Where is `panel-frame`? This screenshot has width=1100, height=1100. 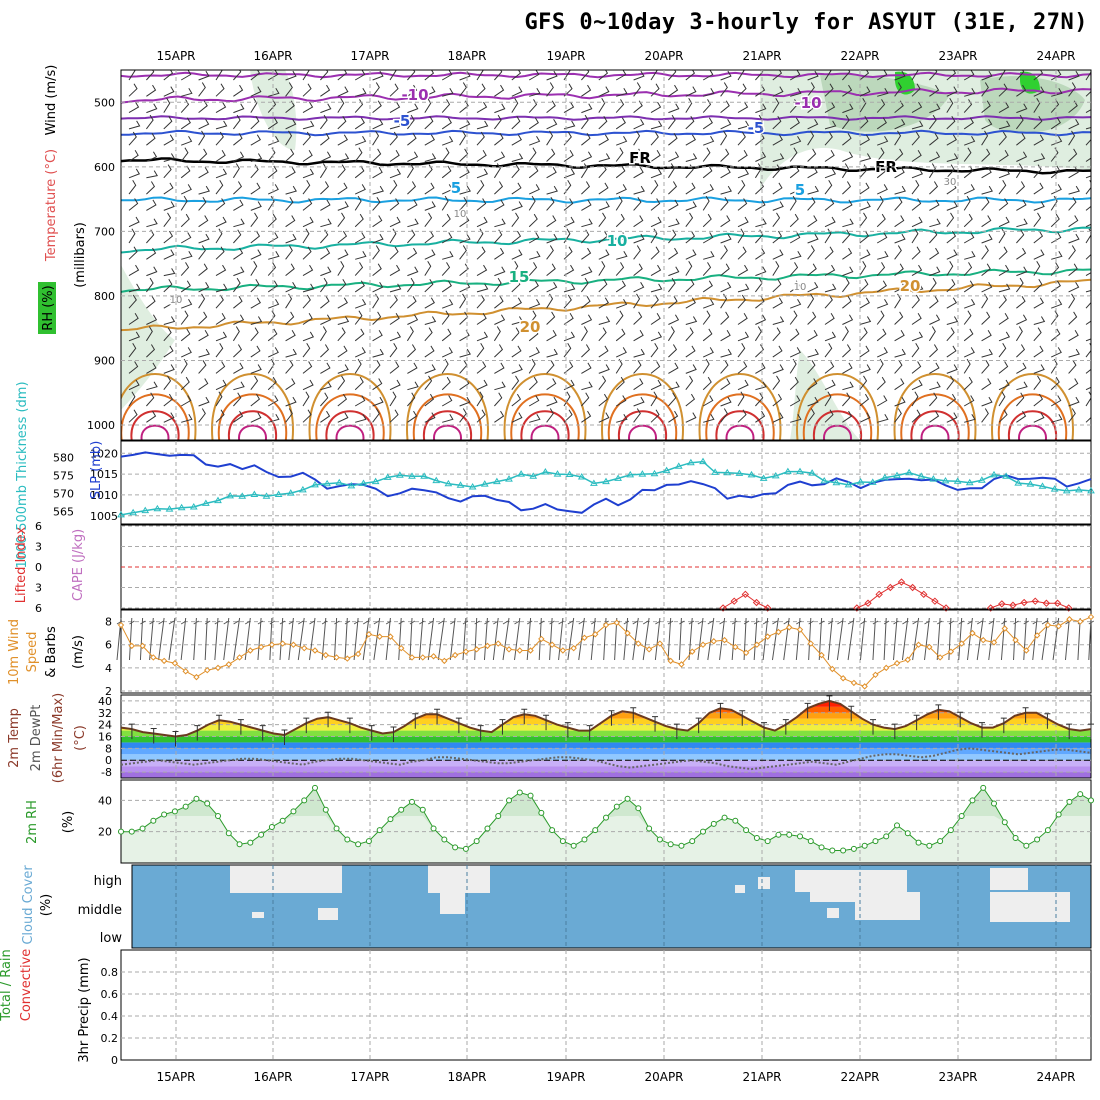 panel-frame is located at coordinates (606, 482).